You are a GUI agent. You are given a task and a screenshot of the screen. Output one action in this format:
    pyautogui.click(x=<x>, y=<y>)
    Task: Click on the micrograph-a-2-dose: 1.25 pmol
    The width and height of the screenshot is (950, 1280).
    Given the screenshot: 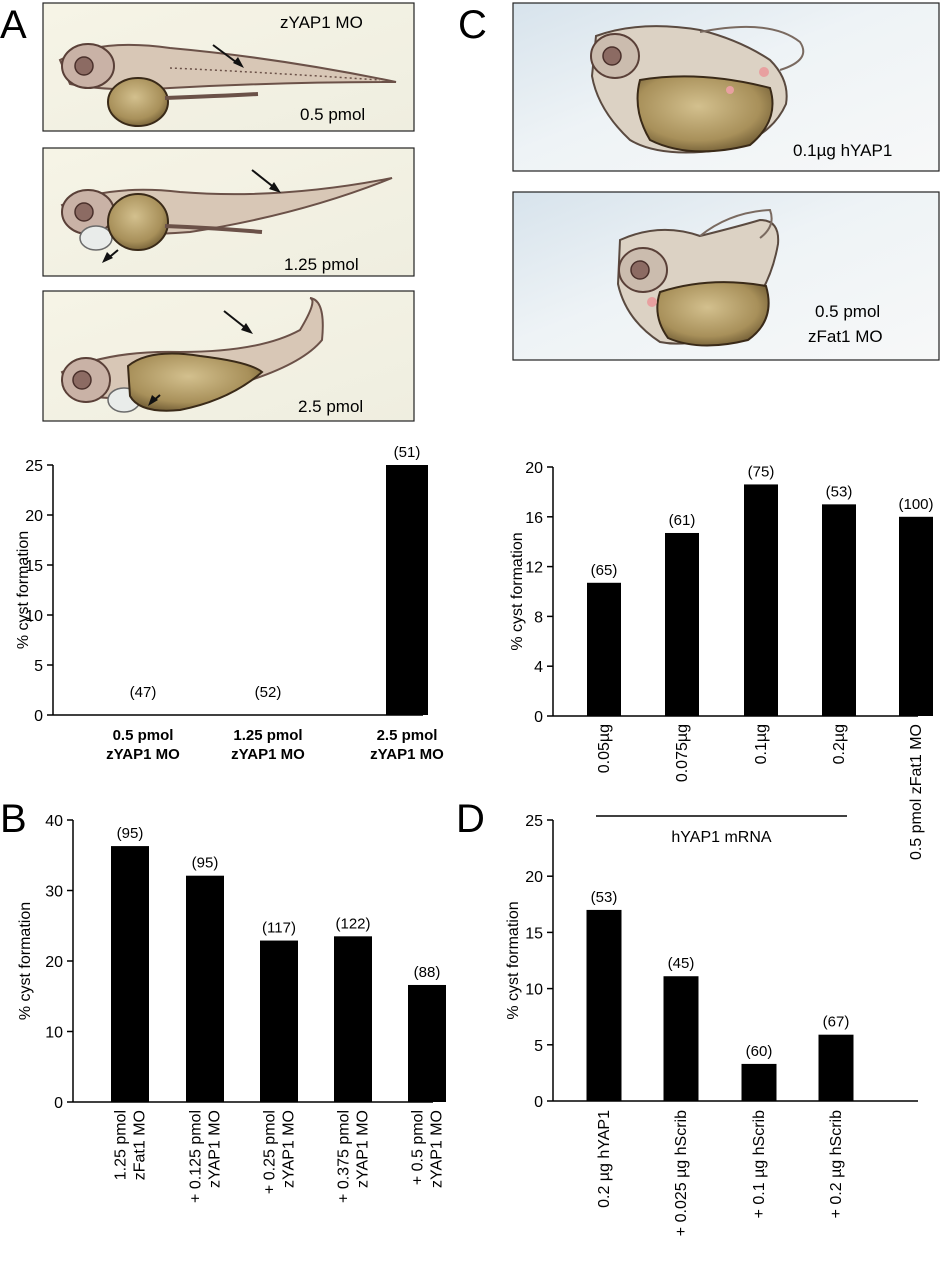 What is the action you would take?
    pyautogui.click(x=321, y=264)
    